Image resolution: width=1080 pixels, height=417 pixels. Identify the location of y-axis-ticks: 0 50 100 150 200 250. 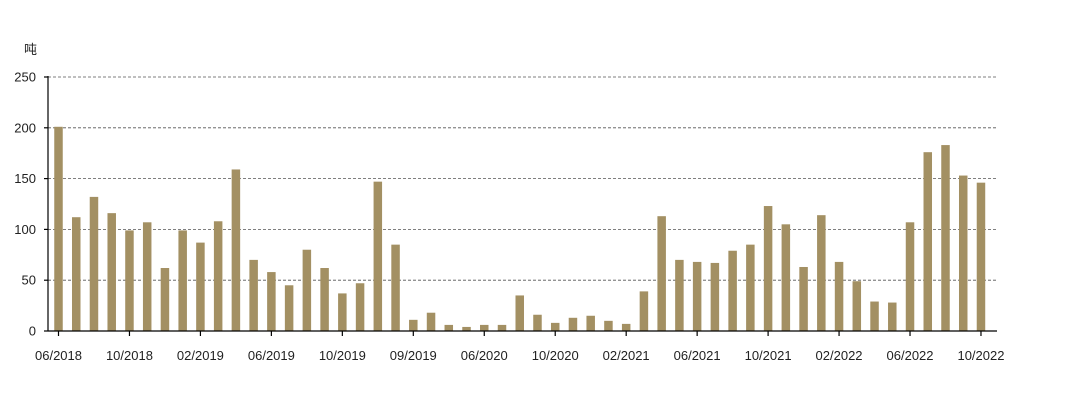
(31, 204).